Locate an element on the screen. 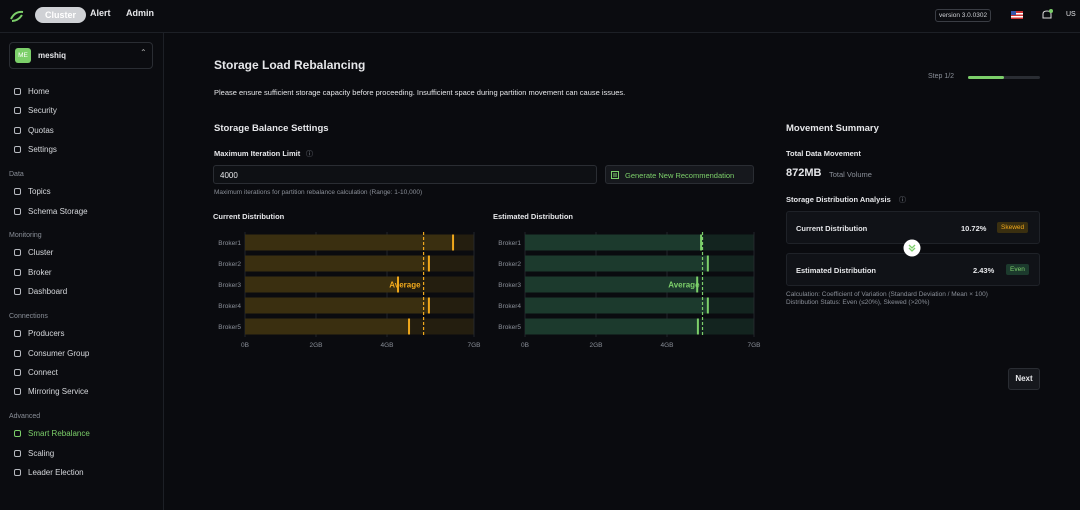 This screenshot has height=510, width=1080. card-value: 2.43% is located at coordinates (984, 270).